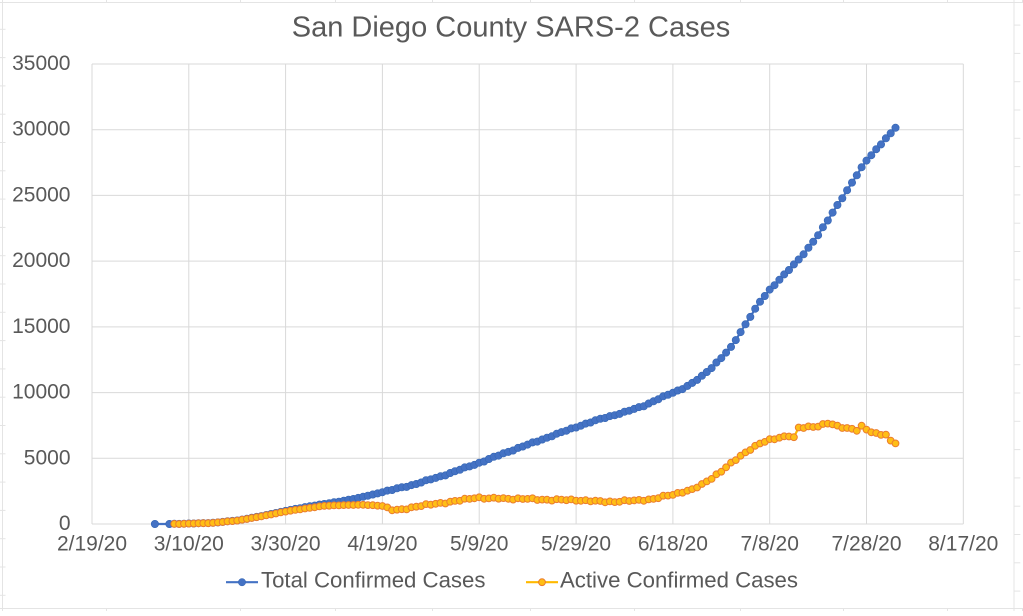  Describe the element at coordinates (382, 544) in the screenshot. I see `svg-text: 4/19/20` at that location.